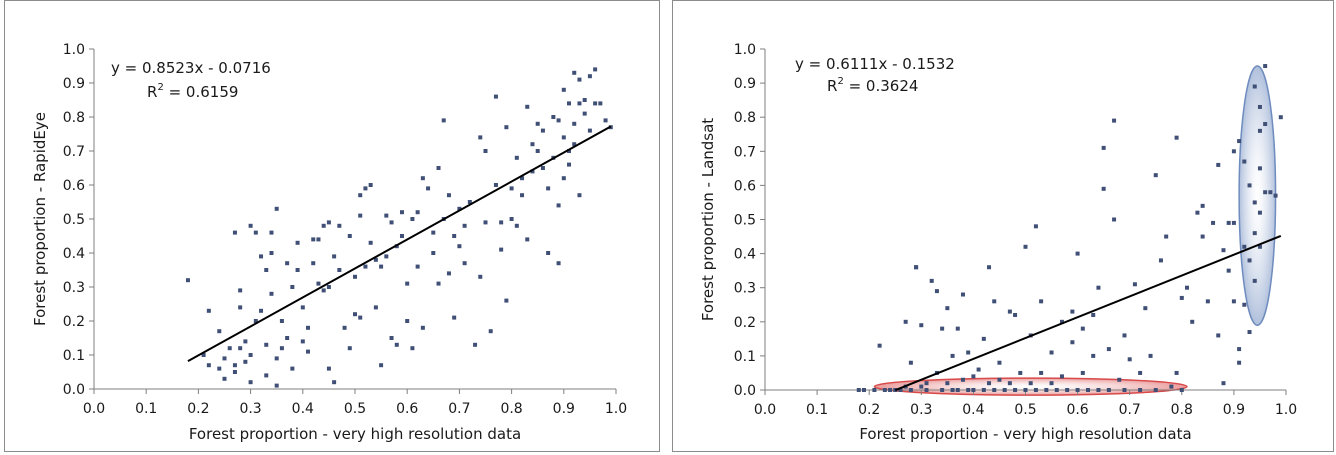 The image size is (1336, 455). I want to click on r2-value: = 0.6159, so click(201, 92).